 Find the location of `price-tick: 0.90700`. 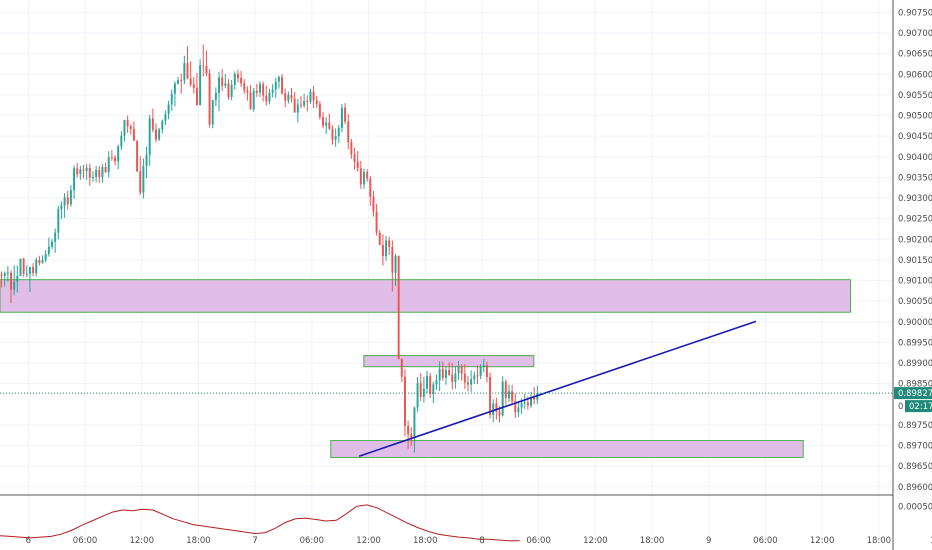

price-tick: 0.90700 is located at coordinates (915, 34).